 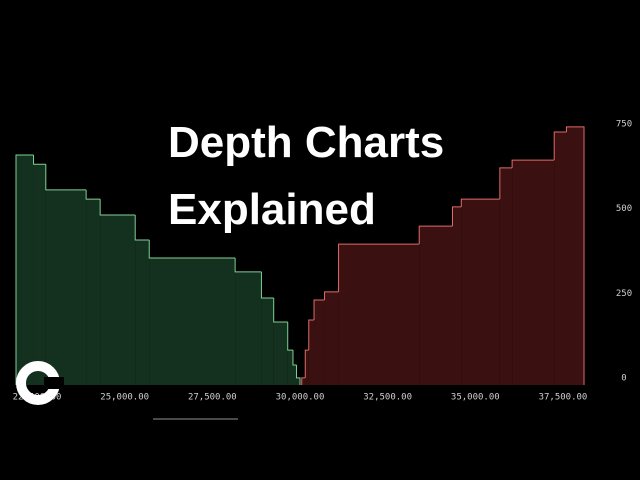 I want to click on y-tick-label: 750, so click(x=624, y=125).